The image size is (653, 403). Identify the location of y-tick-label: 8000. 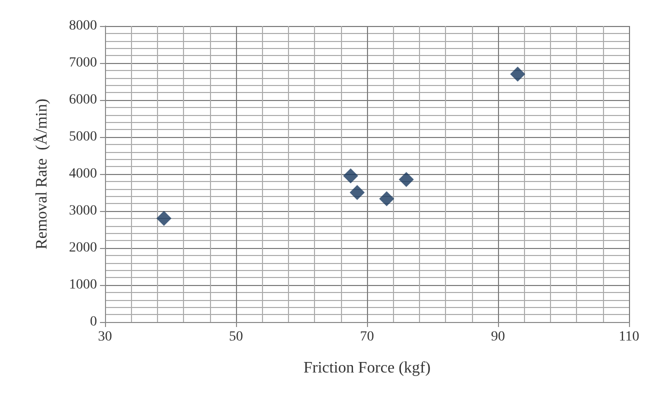
(83, 26).